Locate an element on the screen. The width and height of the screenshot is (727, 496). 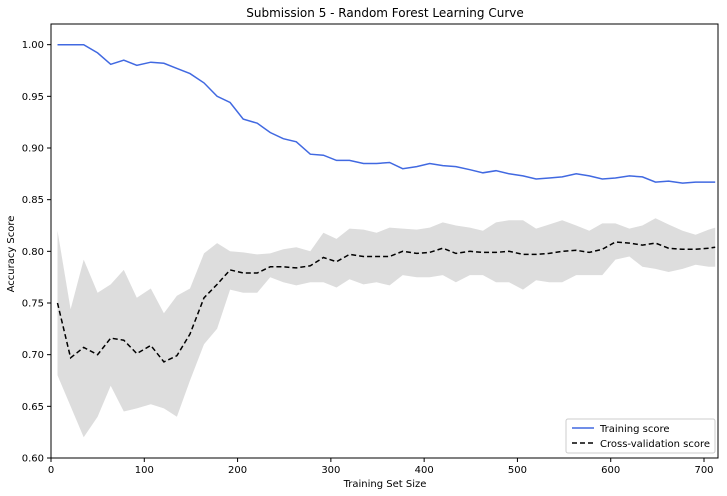
y-tick-label: 0.70 is located at coordinates (33, 355).